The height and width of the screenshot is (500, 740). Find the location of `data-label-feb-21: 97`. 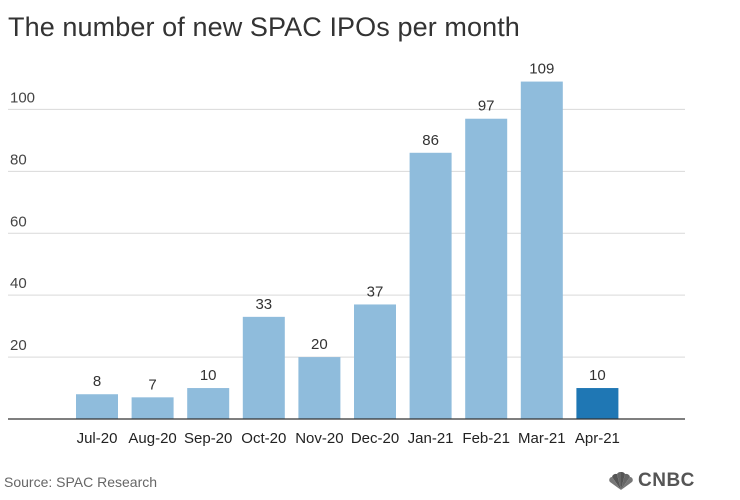

data-label-feb-21: 97 is located at coordinates (486, 106).